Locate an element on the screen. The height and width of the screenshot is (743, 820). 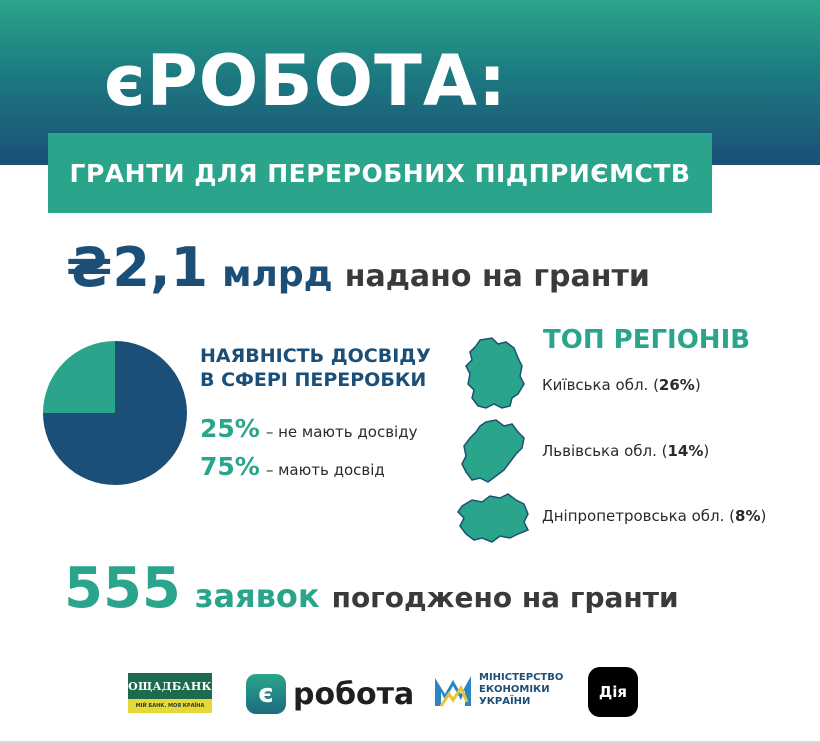
bank-slogan: МІЙ БАНК. МОЯ КРАЇНА is located at coordinates (170, 706).